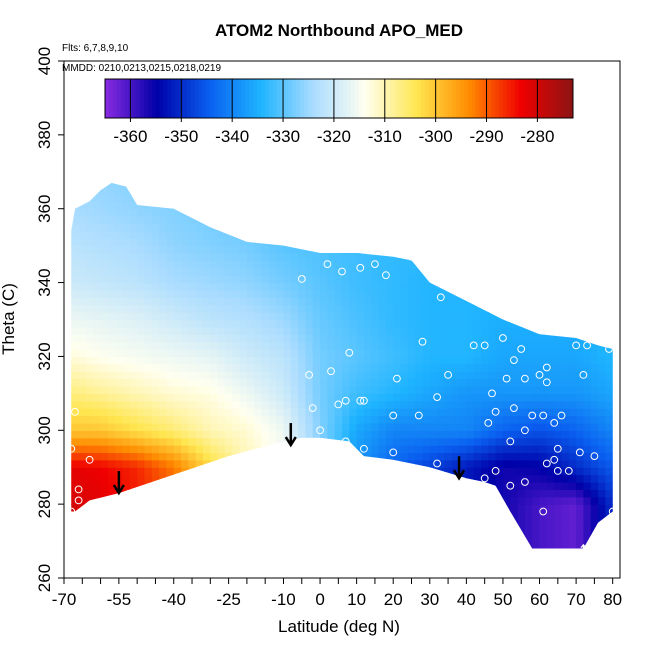 Image resolution: width=650 pixels, height=650 pixels. Describe the element at coordinates (436, 136) in the screenshot. I see `colorbar-tick-label: -300` at that location.